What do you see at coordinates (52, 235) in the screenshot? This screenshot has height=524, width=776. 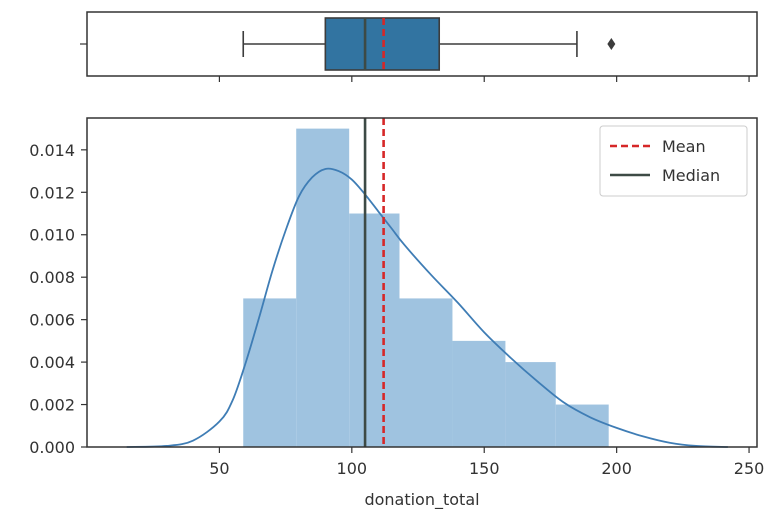 I see `y-tick-label: 0.010` at bounding box center [52, 235].